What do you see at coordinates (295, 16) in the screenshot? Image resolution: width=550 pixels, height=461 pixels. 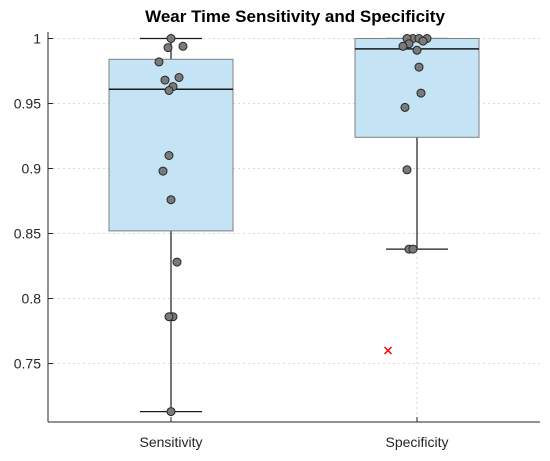 I see `chart-title: Wear Time Sensitivity and Specificity` at bounding box center [295, 16].